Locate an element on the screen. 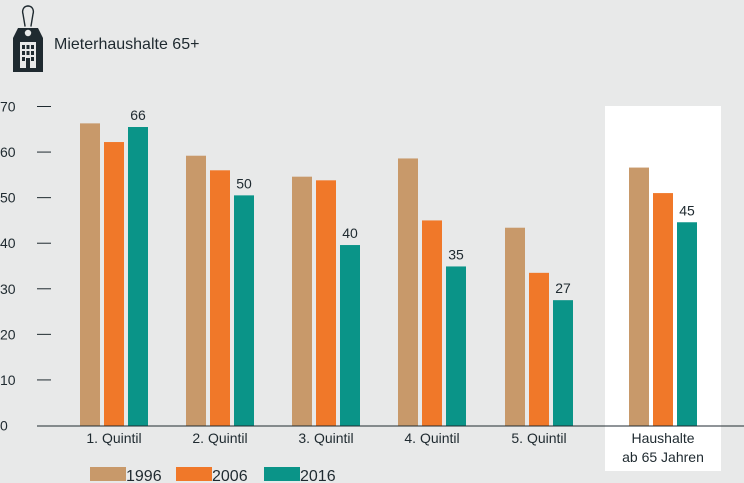 The height and width of the screenshot is (483, 744). x-category-label: Haushalte ab 65 Jahren is located at coordinates (663, 447).